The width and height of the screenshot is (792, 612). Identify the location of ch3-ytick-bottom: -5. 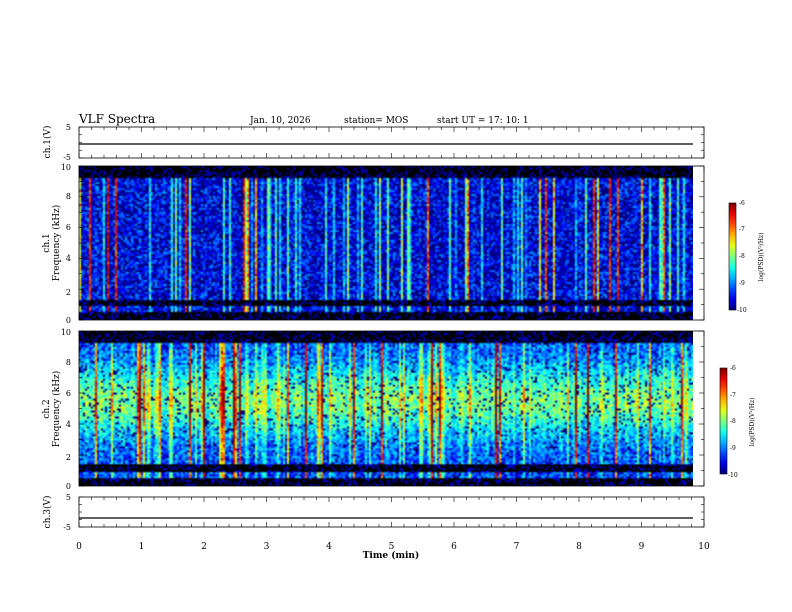
(67, 527).